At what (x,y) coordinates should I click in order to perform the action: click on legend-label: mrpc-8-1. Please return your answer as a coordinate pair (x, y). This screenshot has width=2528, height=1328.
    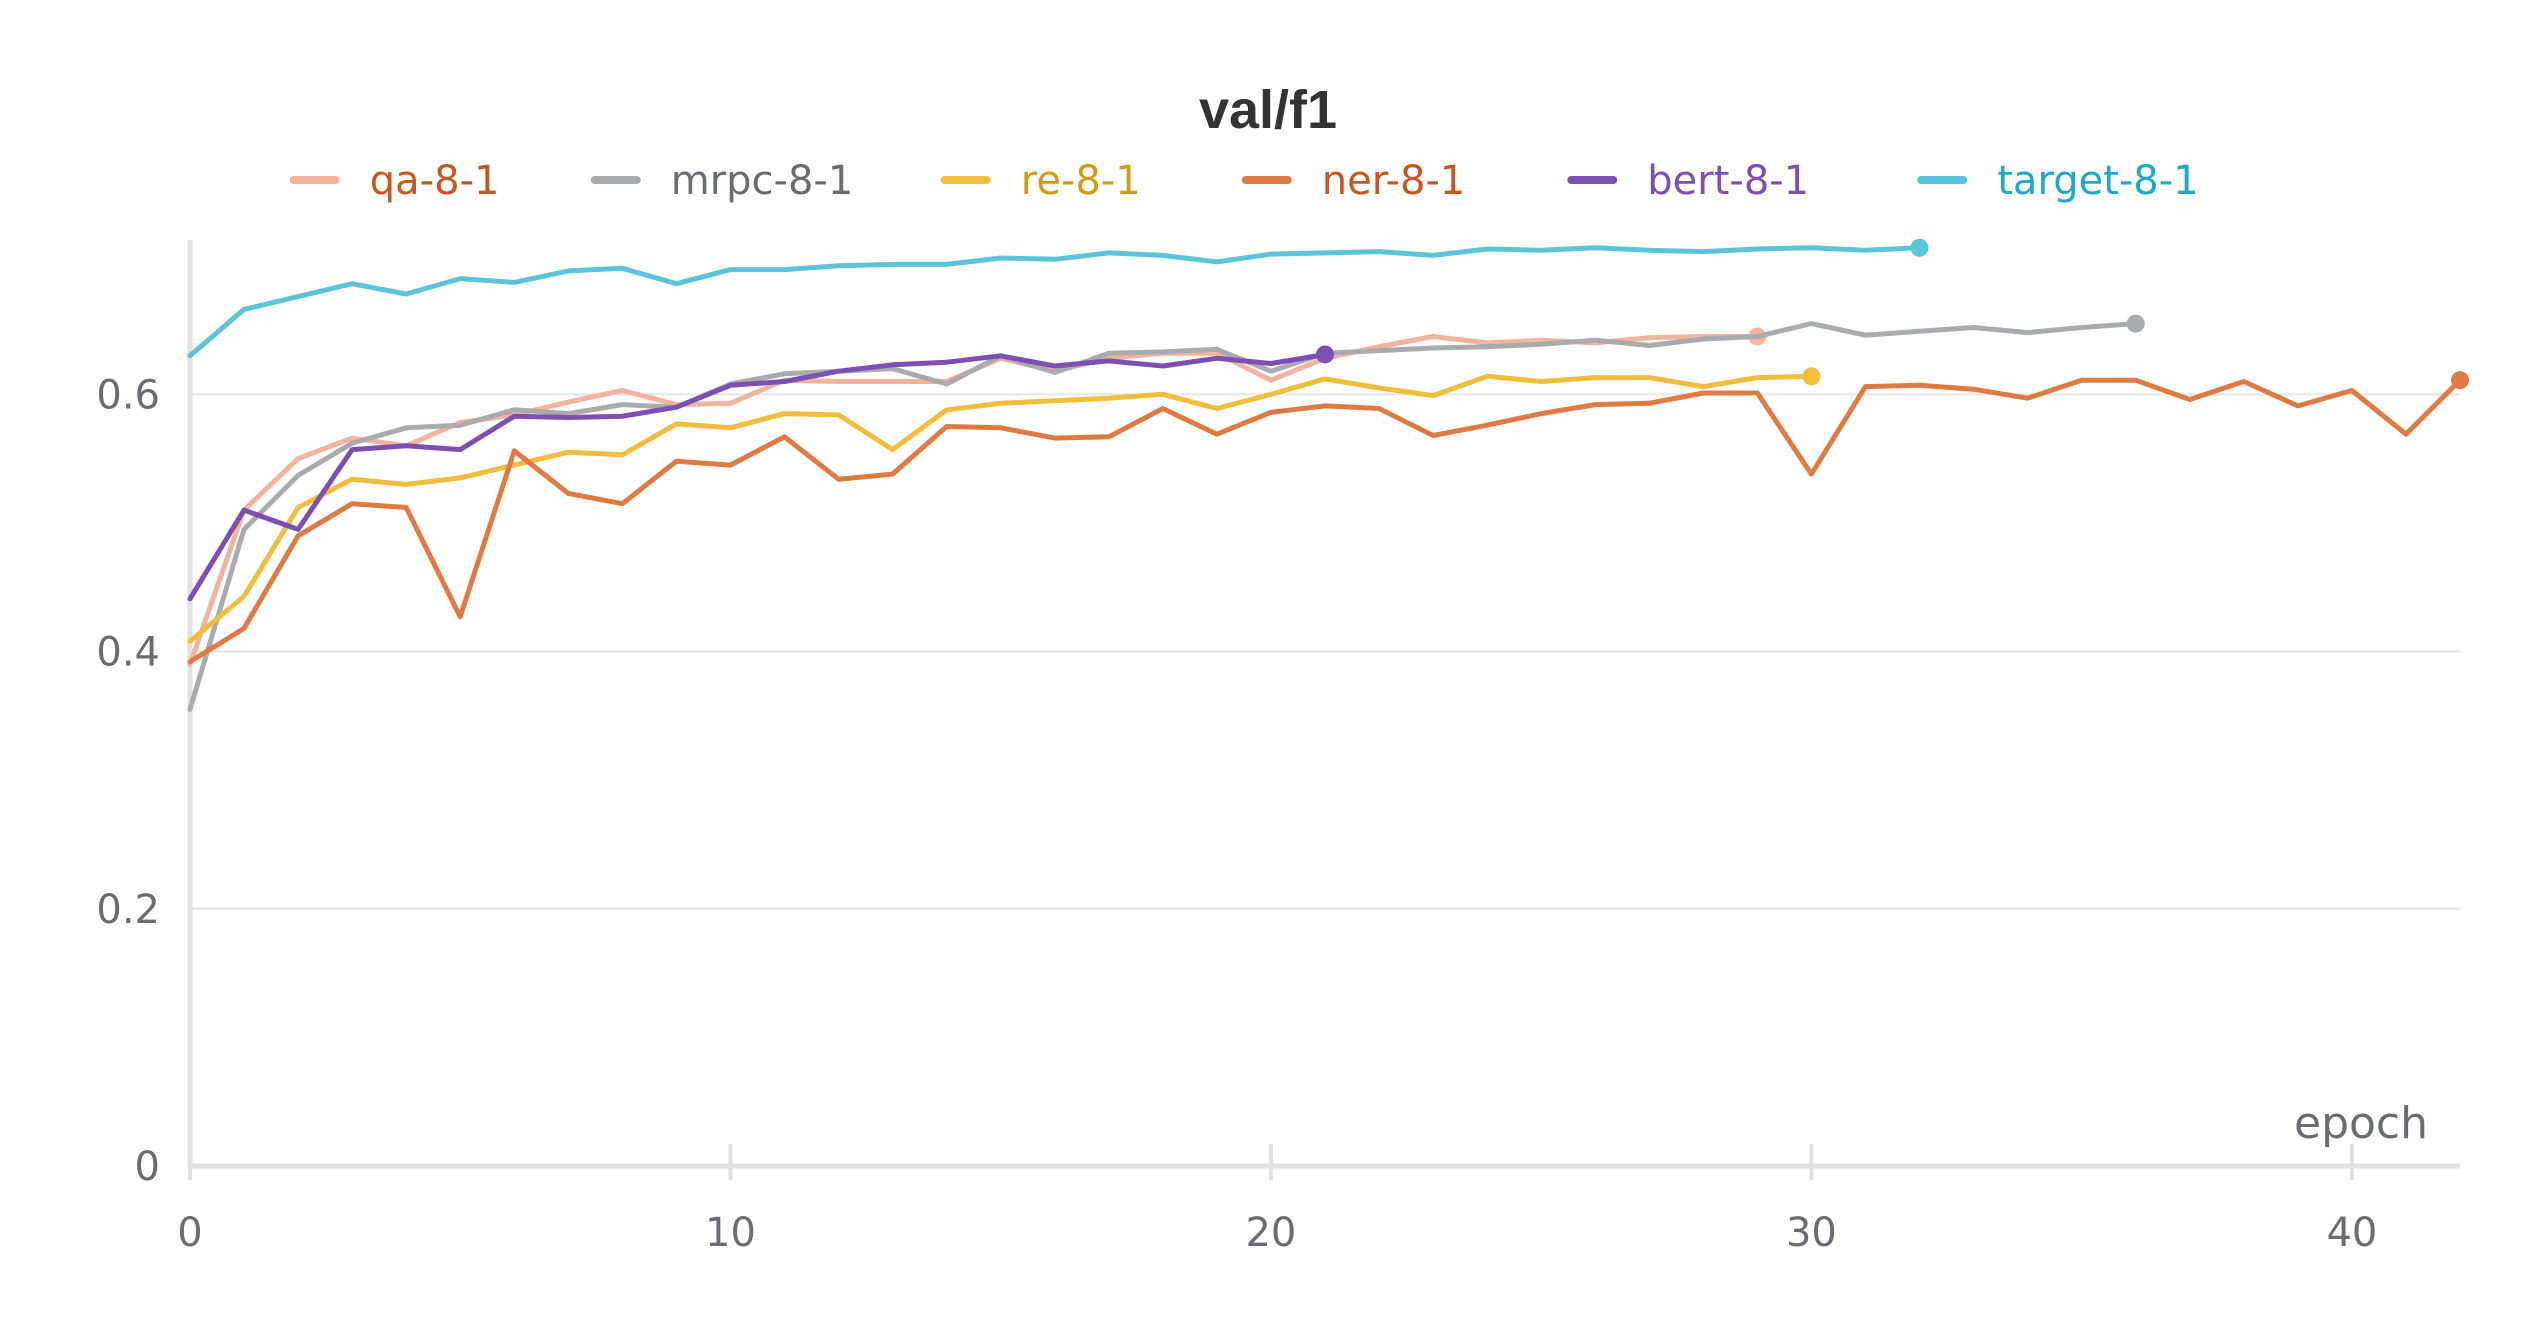
    Looking at the image, I should click on (762, 181).